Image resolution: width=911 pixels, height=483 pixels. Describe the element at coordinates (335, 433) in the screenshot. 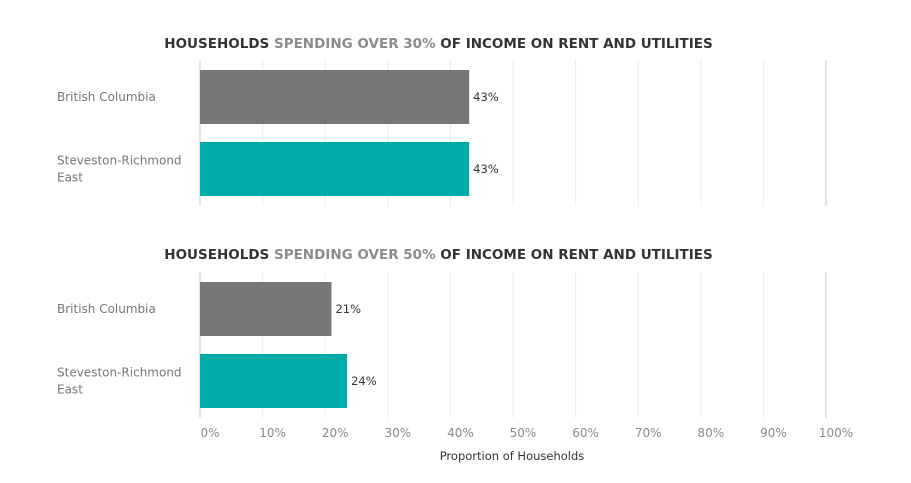

I see `x-tick-label: 20%` at that location.